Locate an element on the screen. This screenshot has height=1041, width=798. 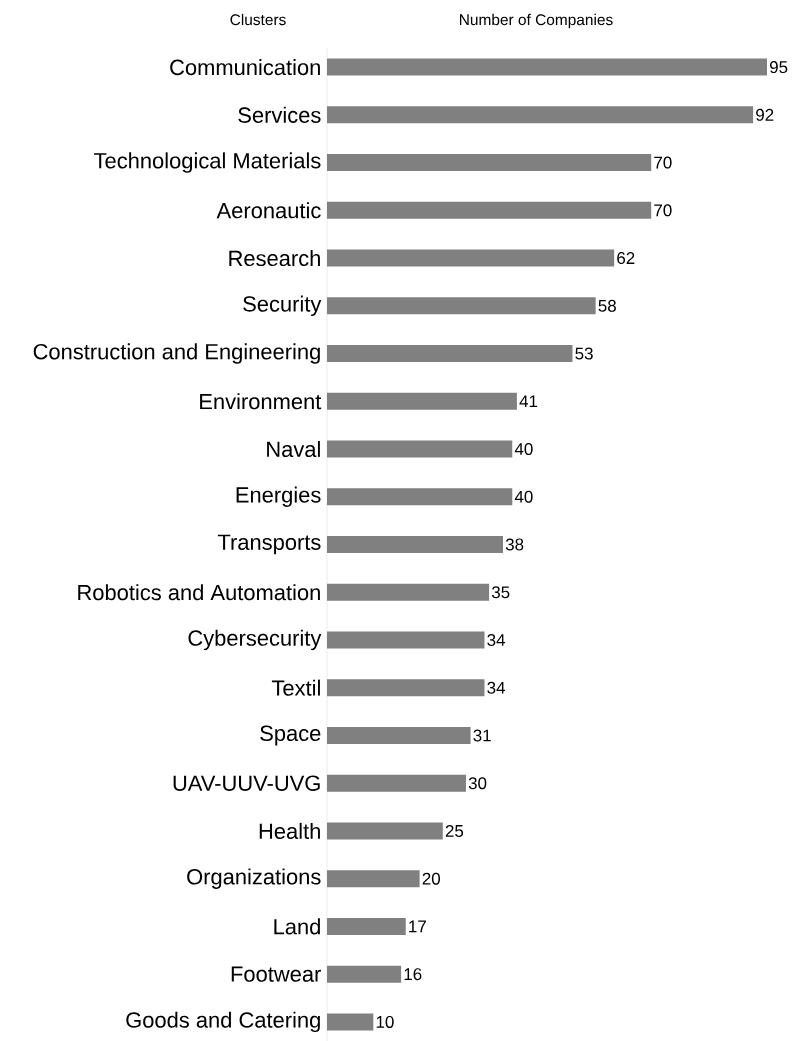
y-tick-label: Aeronautic is located at coordinates (268, 210).